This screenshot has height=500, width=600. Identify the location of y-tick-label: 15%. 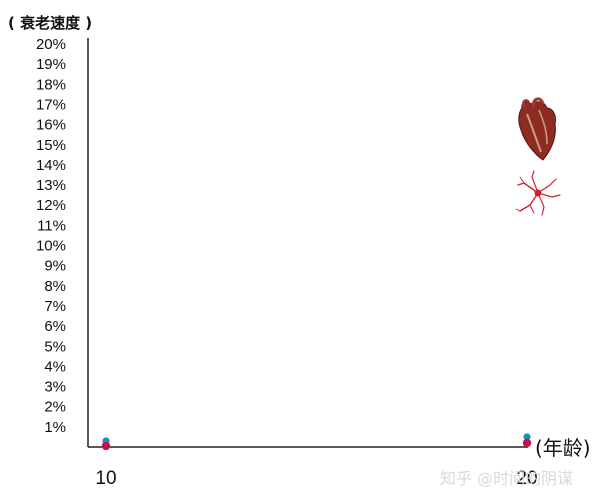
(51, 145).